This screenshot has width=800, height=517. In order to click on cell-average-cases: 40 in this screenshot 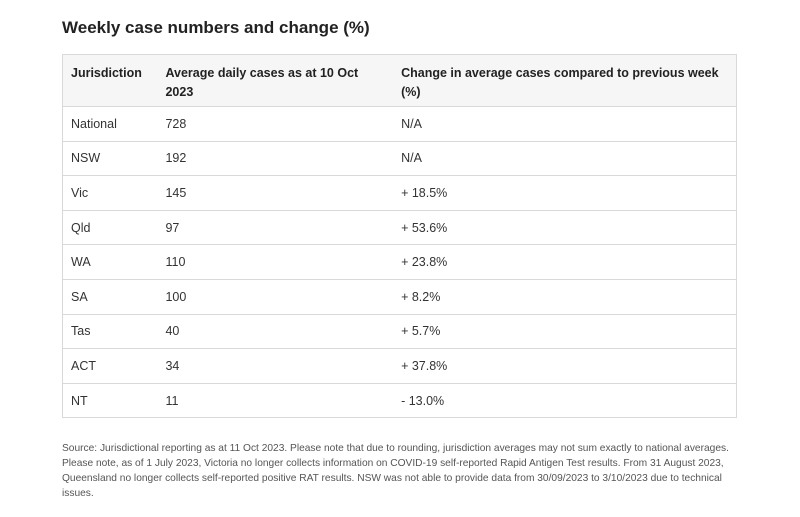, I will do `click(275, 331)`.